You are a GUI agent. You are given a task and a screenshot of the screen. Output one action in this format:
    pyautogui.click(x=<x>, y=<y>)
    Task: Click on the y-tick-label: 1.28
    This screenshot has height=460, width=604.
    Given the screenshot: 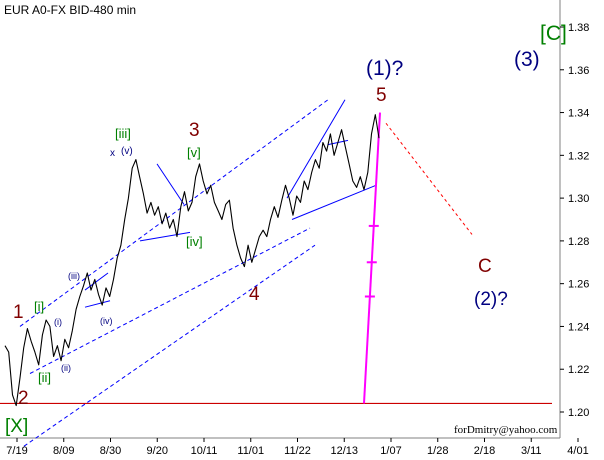 What is the action you would take?
    pyautogui.click(x=578, y=242)
    